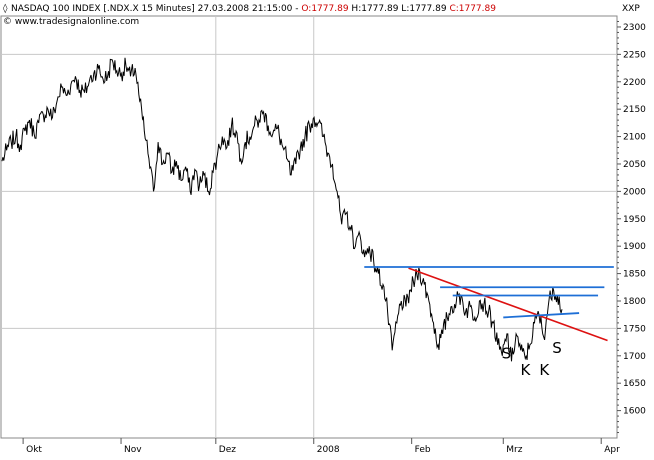 The height and width of the screenshot is (460, 654). Describe the element at coordinates (514, 450) in the screenshot. I see `x-tick-label: Mrz` at that location.